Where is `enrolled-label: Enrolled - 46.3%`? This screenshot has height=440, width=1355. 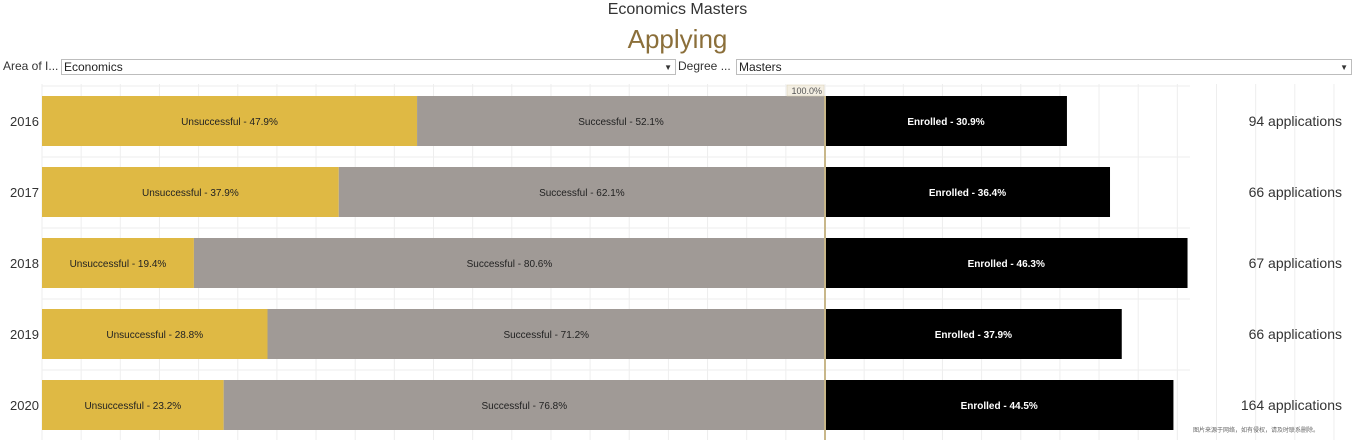 enrolled-label: Enrolled - 46.3% is located at coordinates (1006, 264).